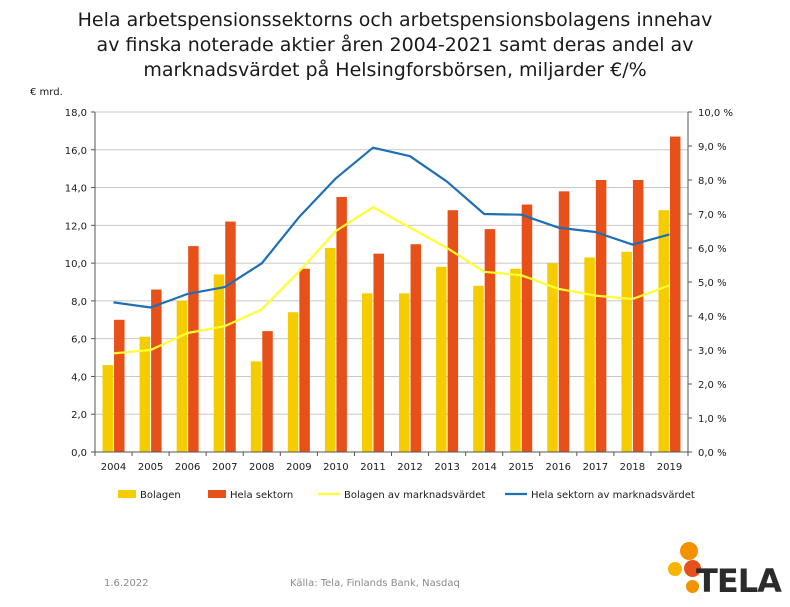  What do you see at coordinates (76, 113) in the screenshot?
I see `y-tick-label: 18,0` at bounding box center [76, 113].